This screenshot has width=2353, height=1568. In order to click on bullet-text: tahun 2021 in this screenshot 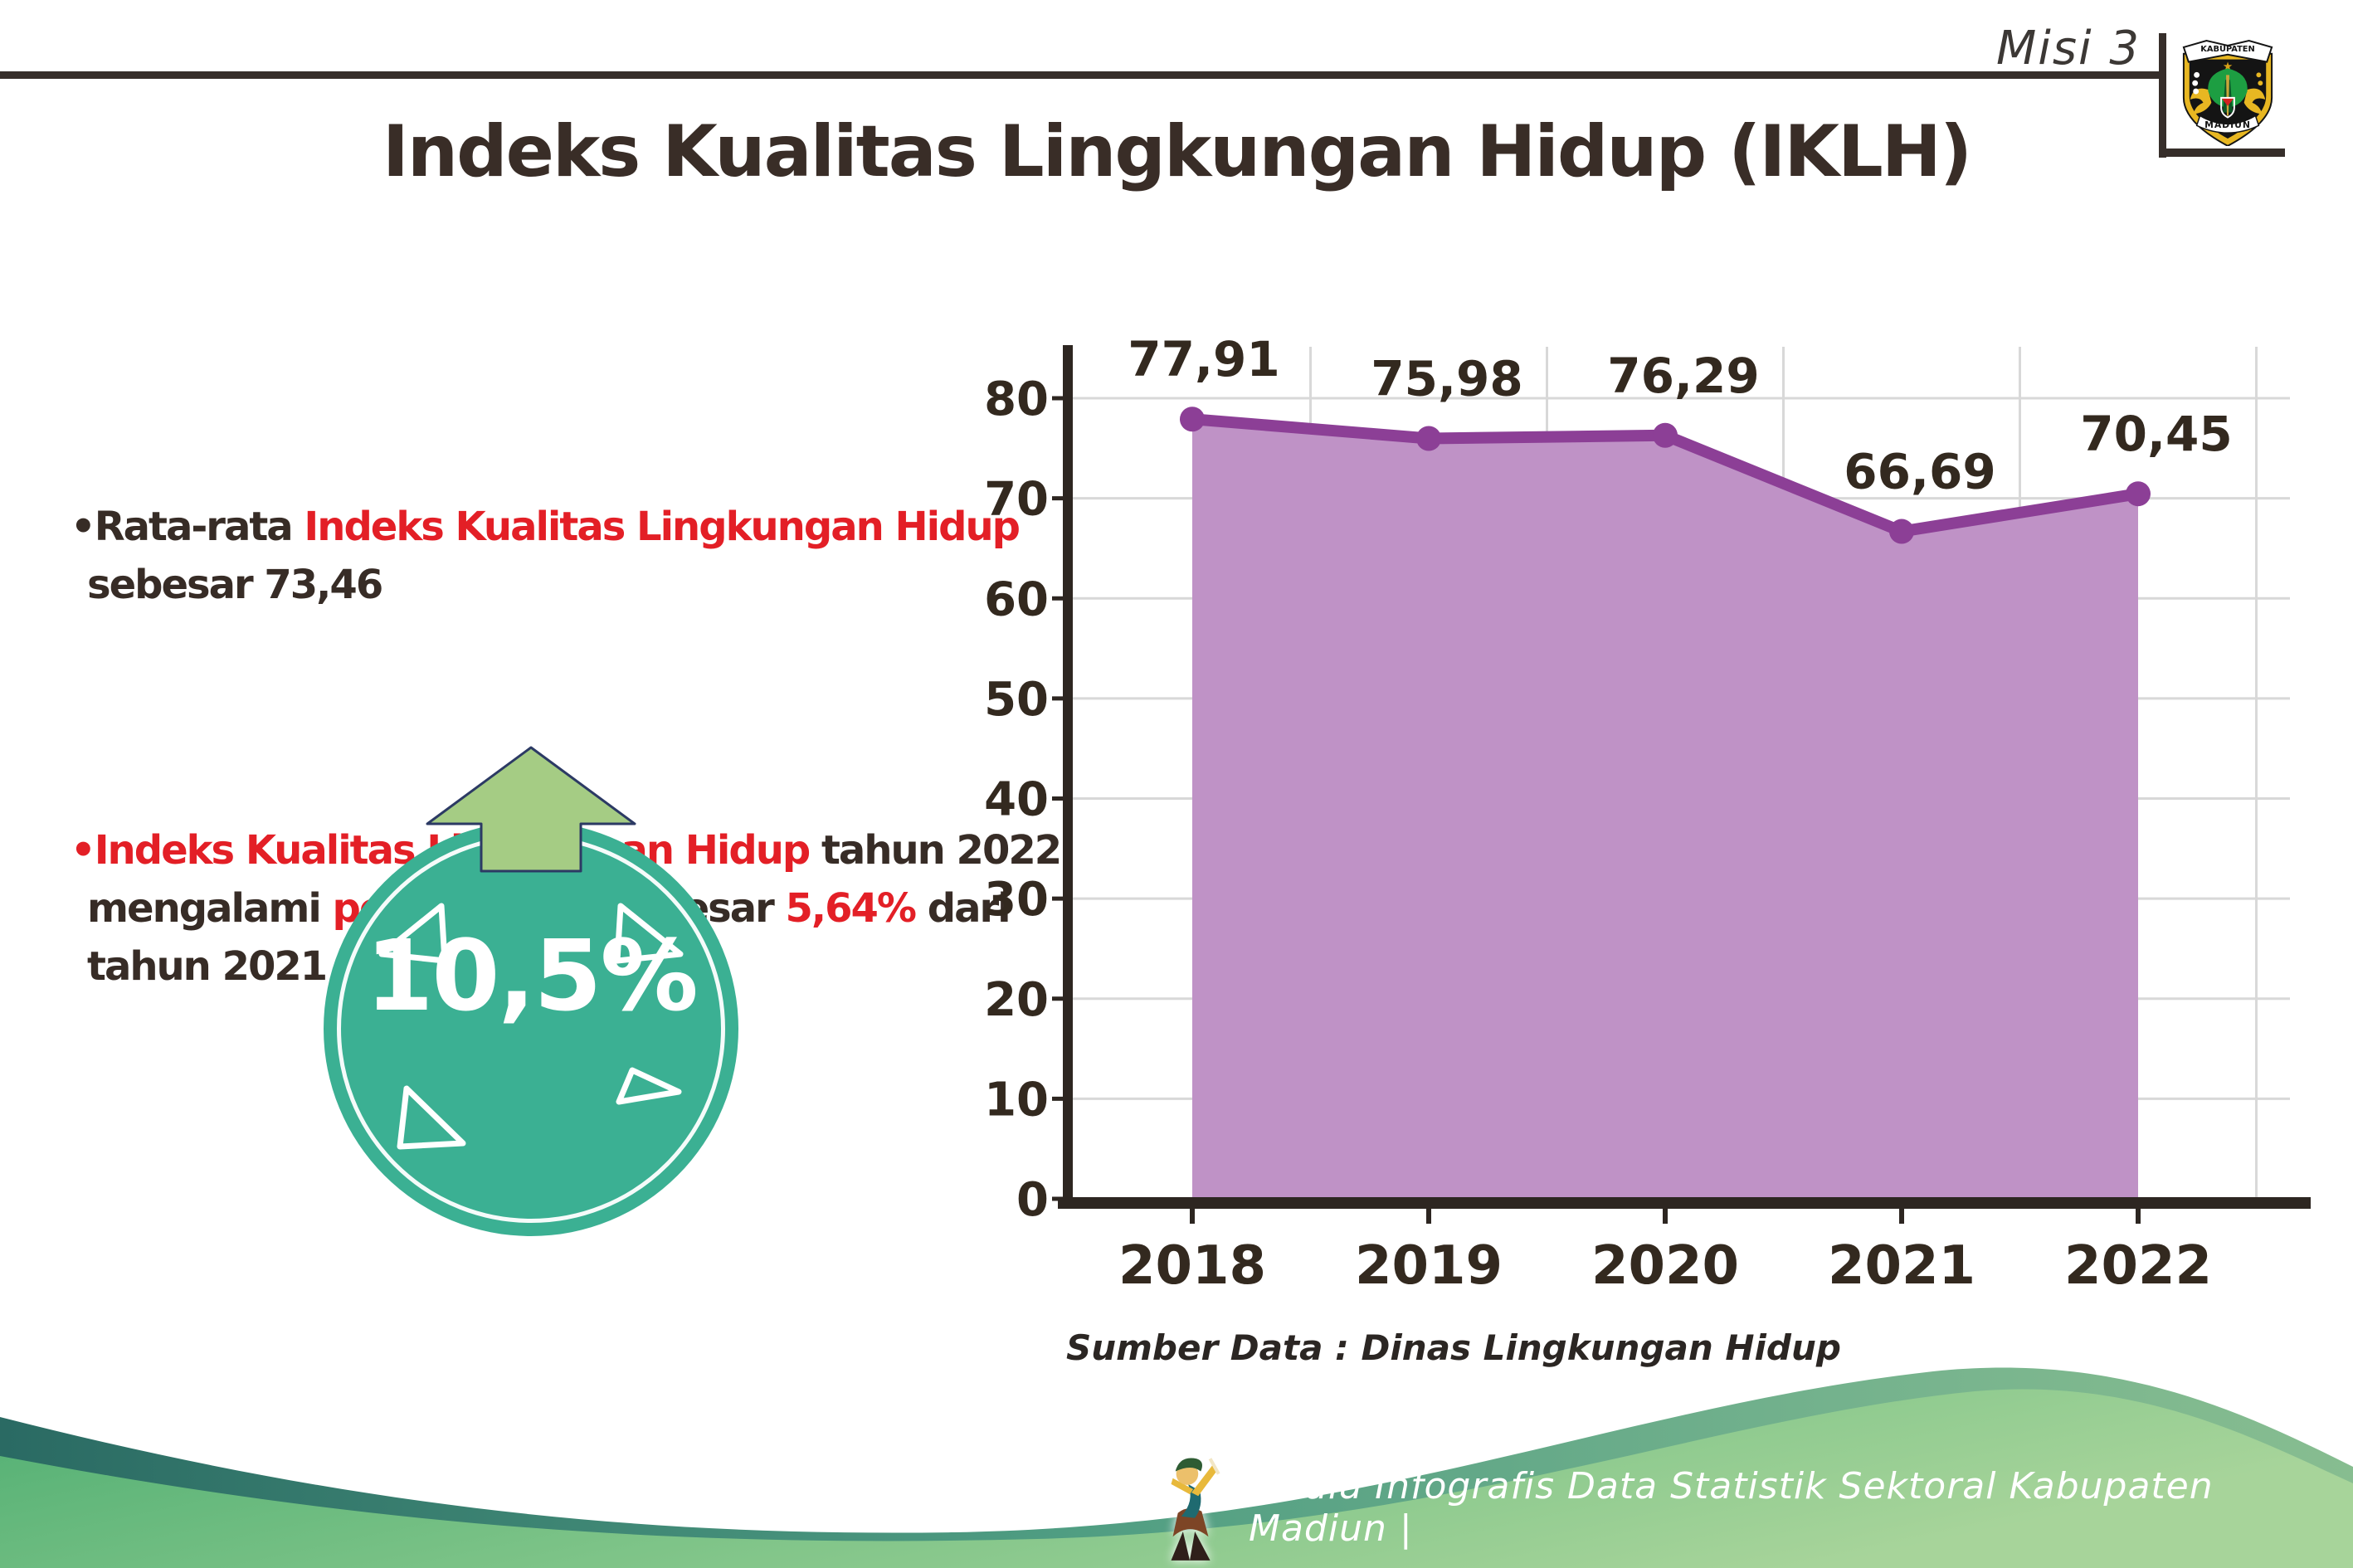, I will do `click(207, 966)`.